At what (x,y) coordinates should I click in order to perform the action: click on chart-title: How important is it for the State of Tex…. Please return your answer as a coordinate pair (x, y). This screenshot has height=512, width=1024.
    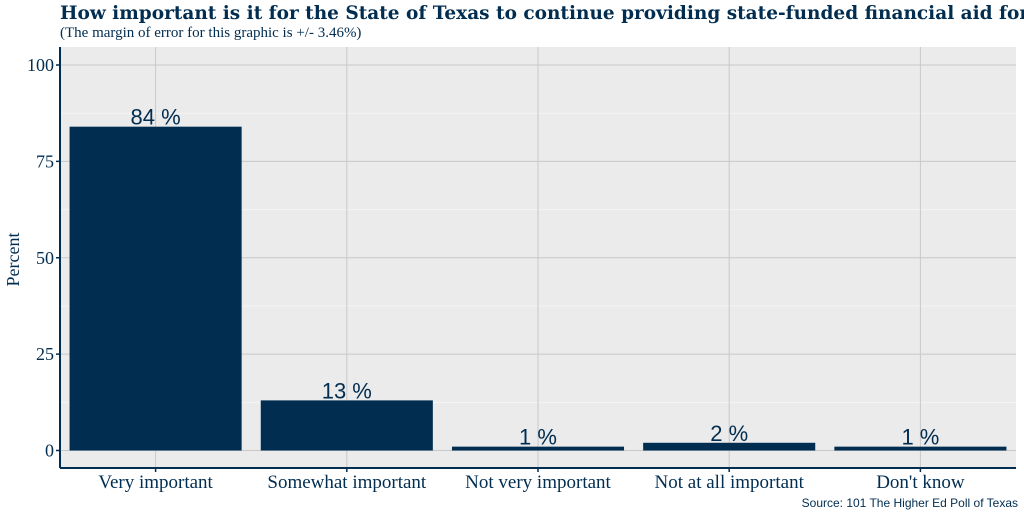
    Looking at the image, I should click on (542, 13).